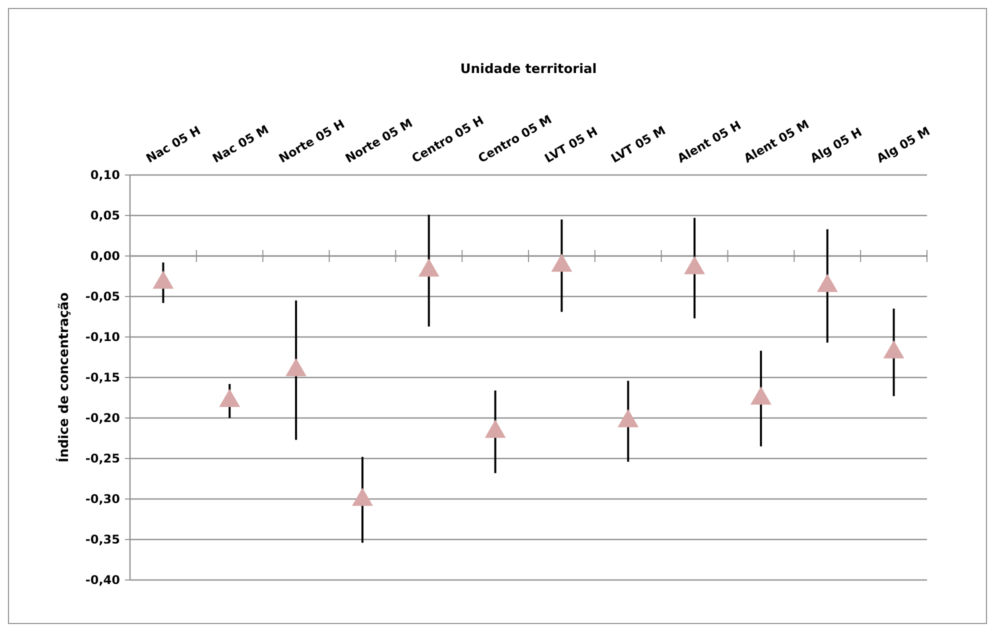 Image resolution: width=995 pixels, height=632 pixels. Describe the element at coordinates (173, 144) in the screenshot. I see `x-tick-label: Nac 05 H` at that location.